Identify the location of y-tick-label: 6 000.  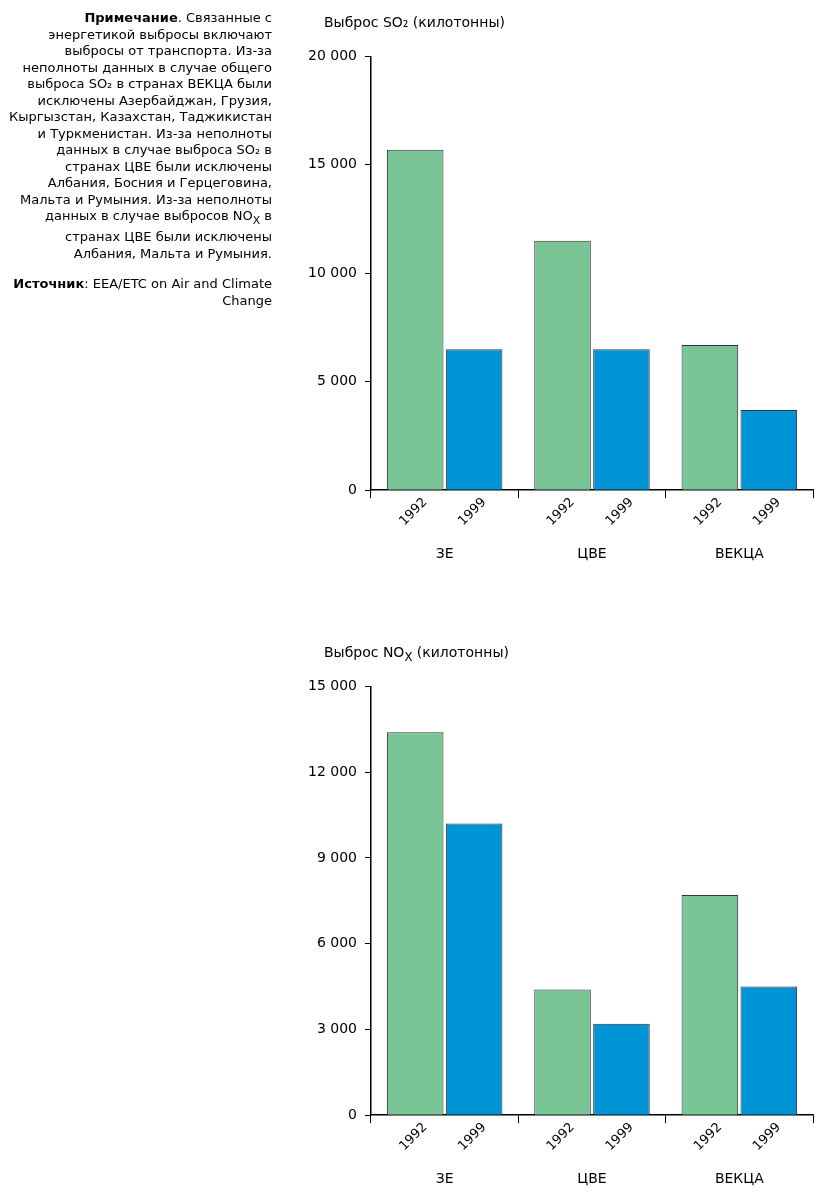
(336, 942).